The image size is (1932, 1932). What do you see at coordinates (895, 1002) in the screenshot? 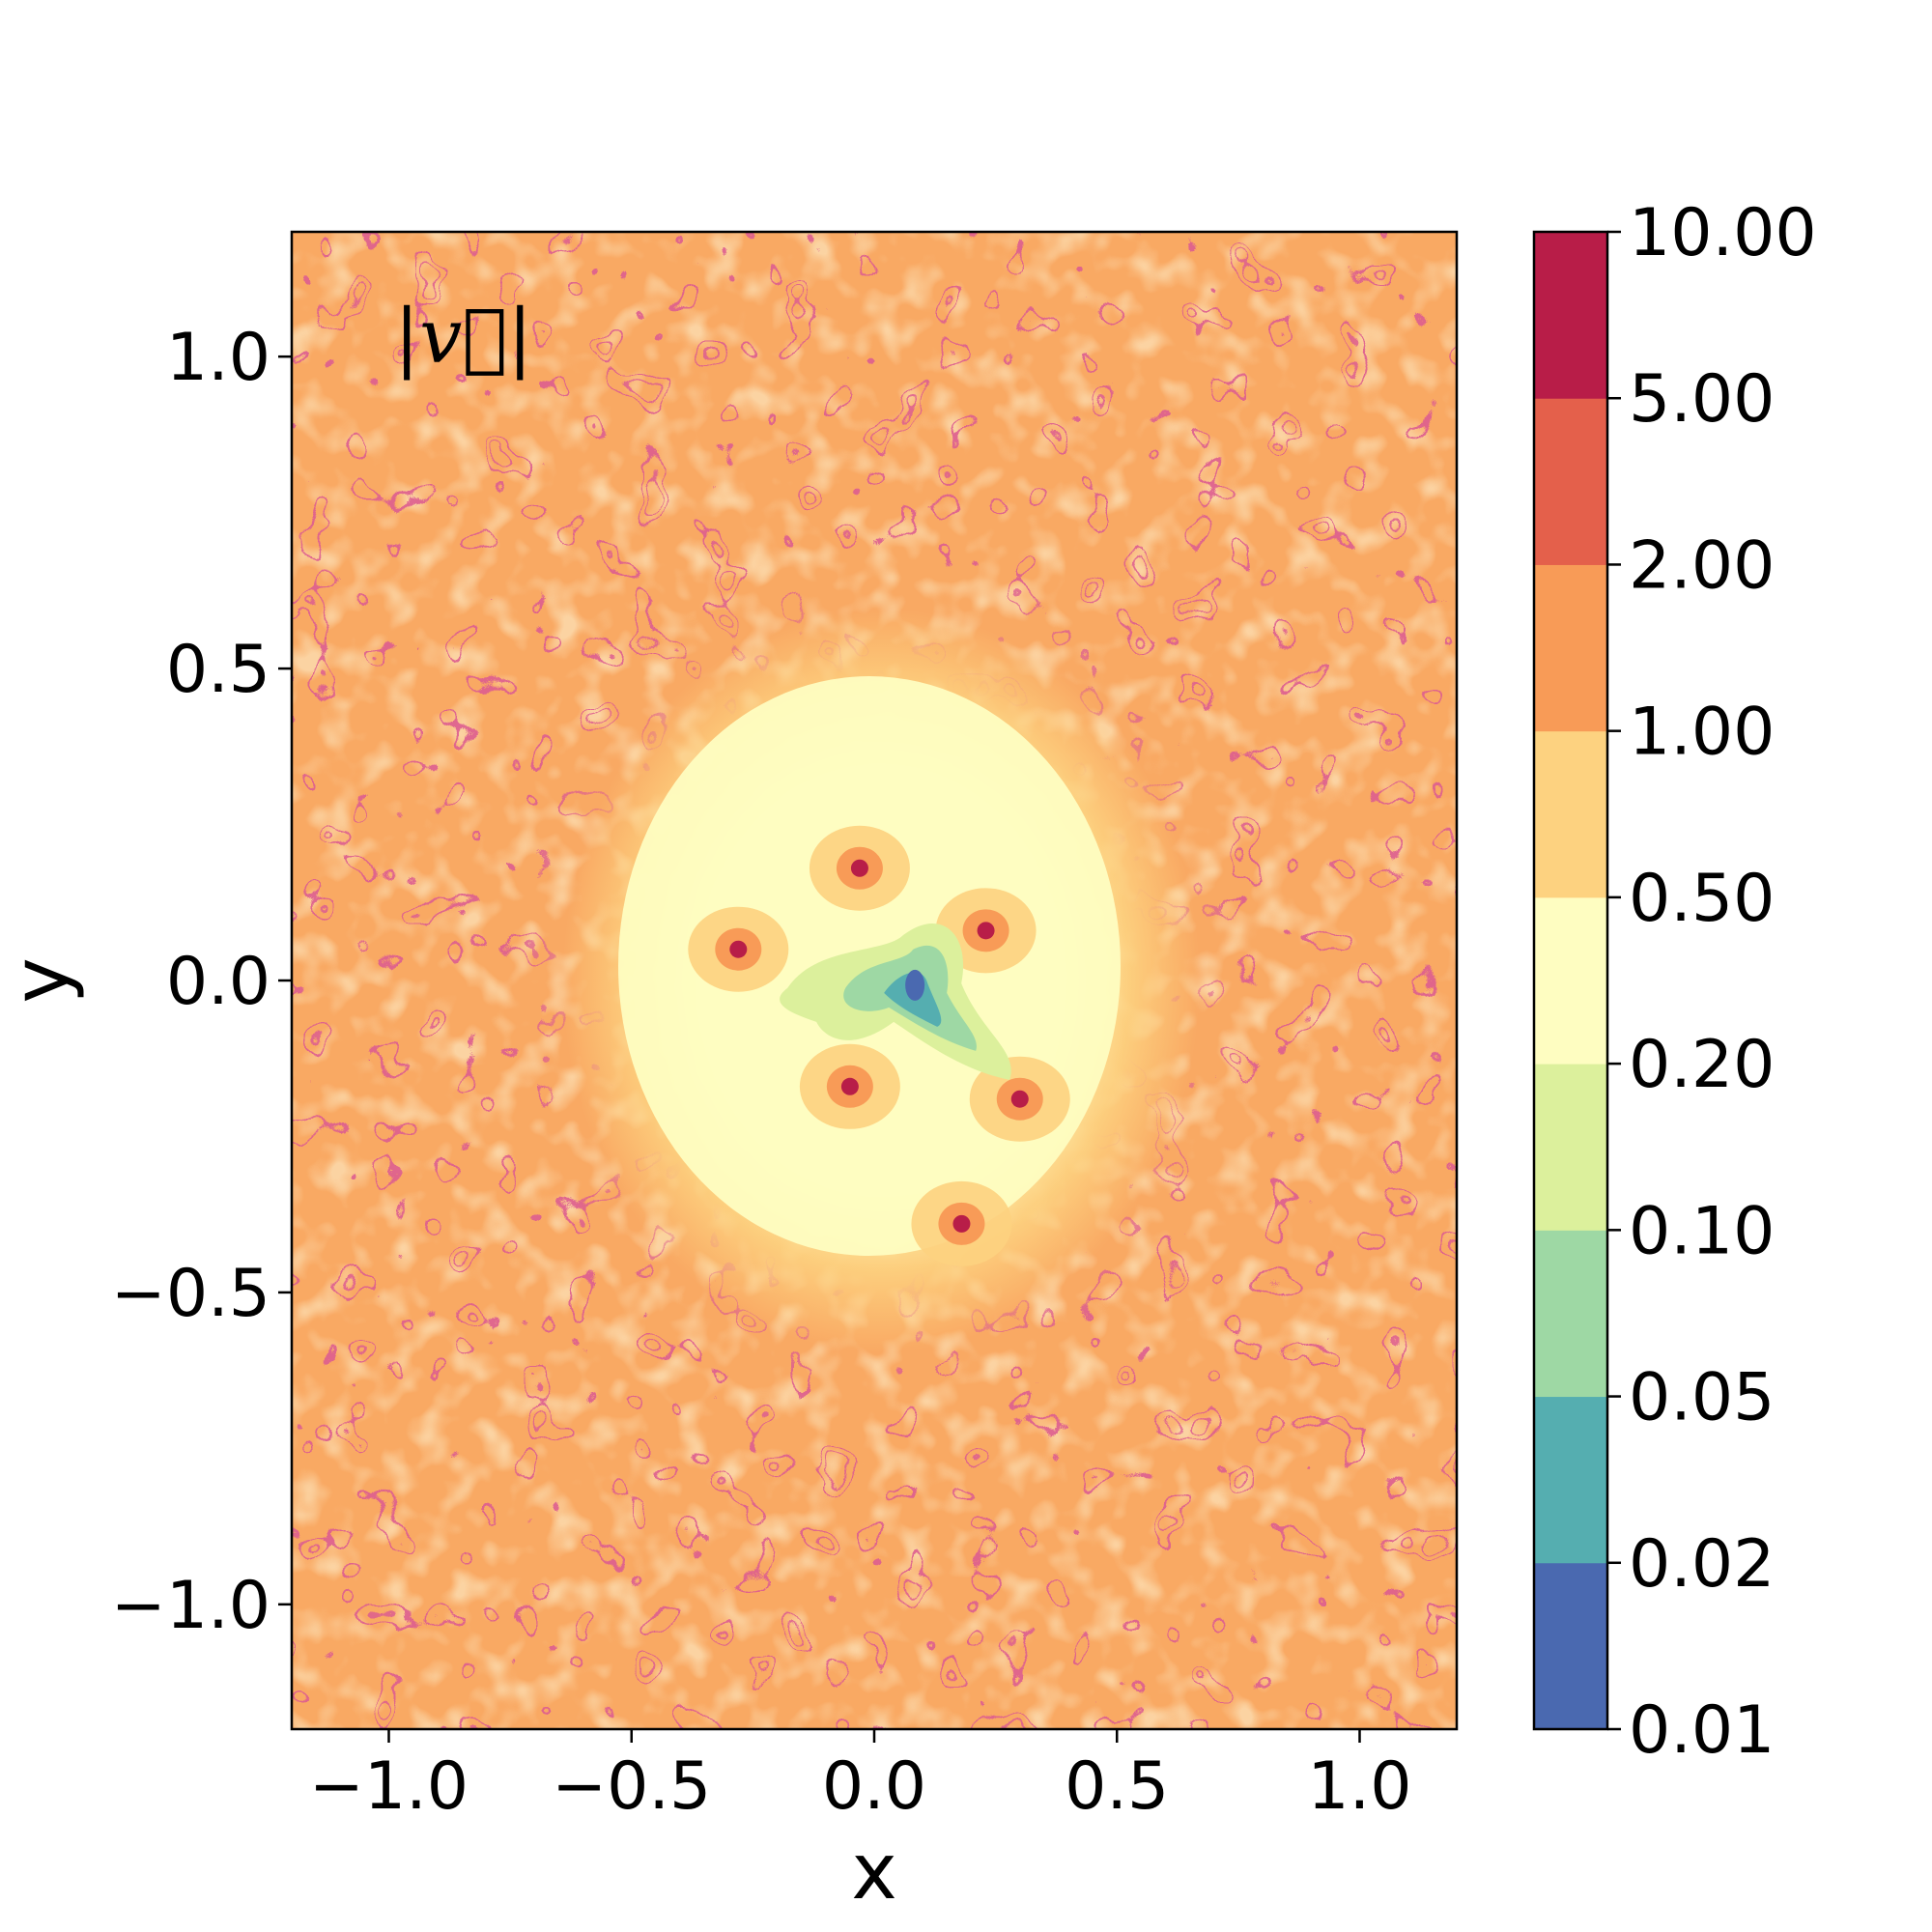
I see `minimum-region` at bounding box center [895, 1002].